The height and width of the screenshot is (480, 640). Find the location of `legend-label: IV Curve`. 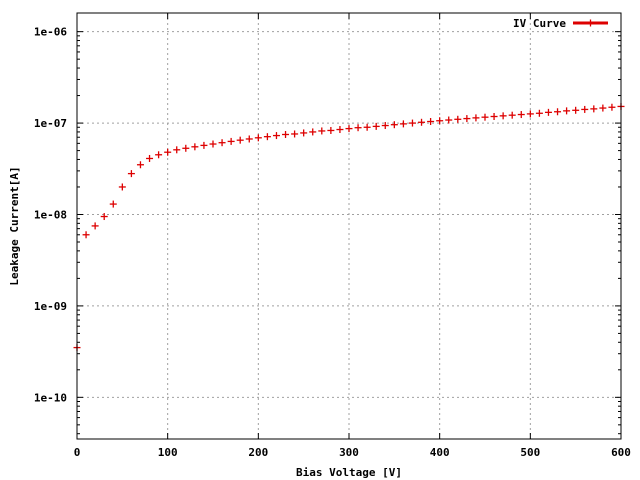

legend-label: IV Curve is located at coordinates (539, 23).